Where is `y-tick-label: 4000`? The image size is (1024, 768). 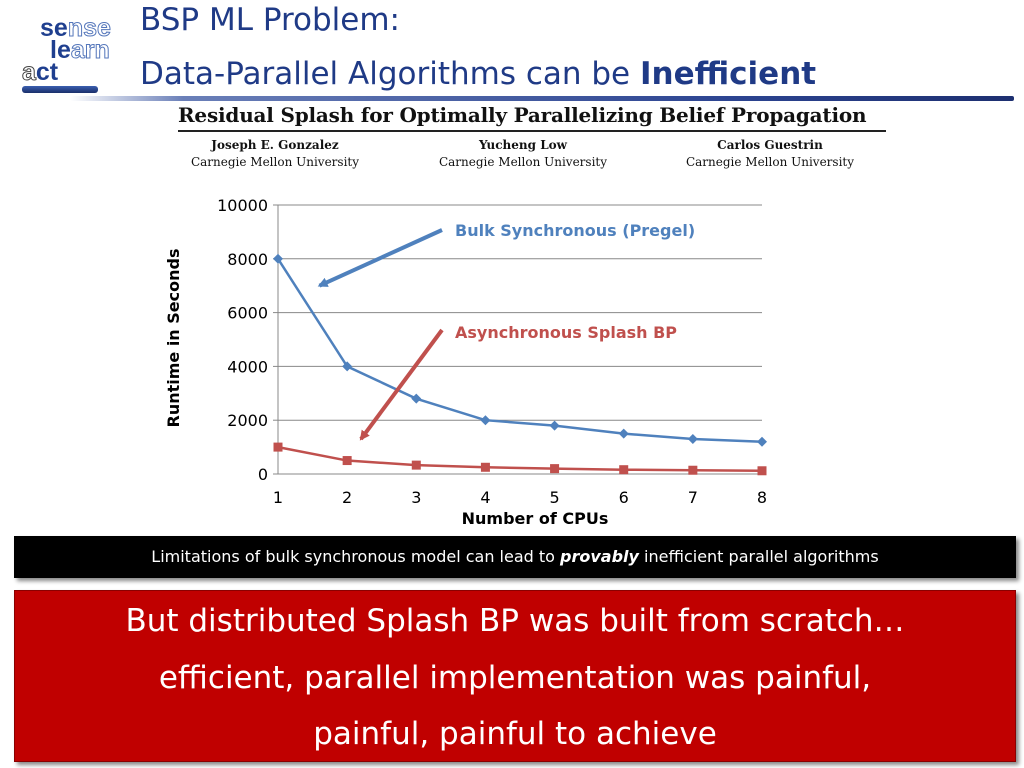
y-tick-label: 4000 is located at coordinates (247, 366).